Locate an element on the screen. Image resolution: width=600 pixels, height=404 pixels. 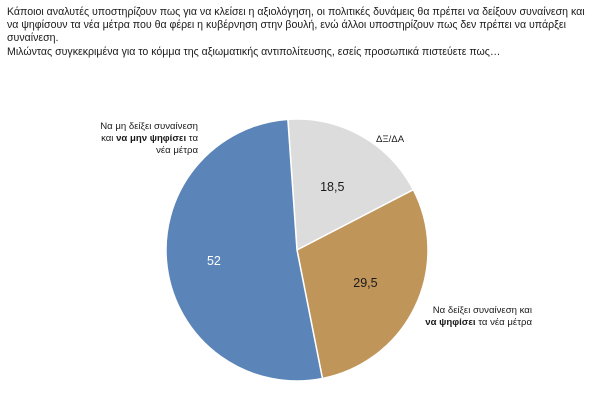
value-label-dont-know: 18,5 is located at coordinates (332, 187).